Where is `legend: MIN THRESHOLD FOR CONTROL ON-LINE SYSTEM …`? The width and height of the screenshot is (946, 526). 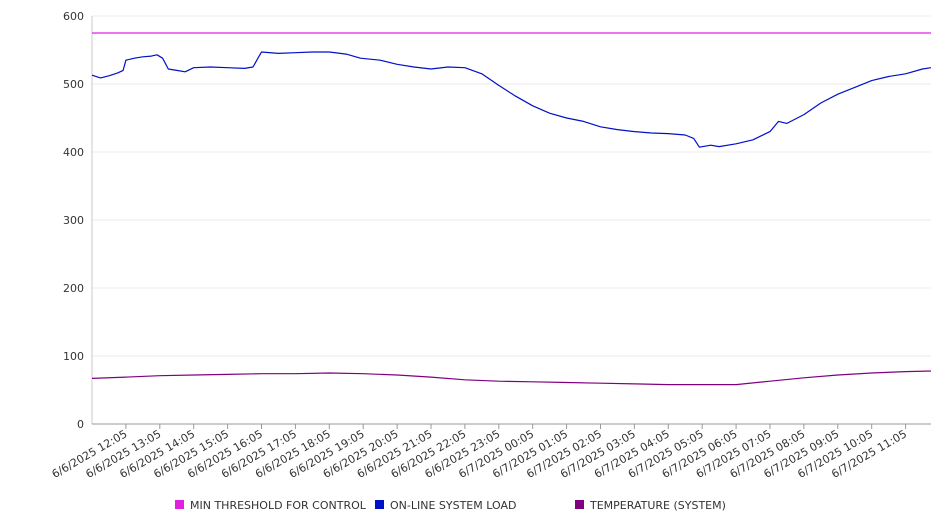
legend: MIN THRESHOLD FOR CONTROL ON-LINE SYSTEM … is located at coordinates (450, 505).